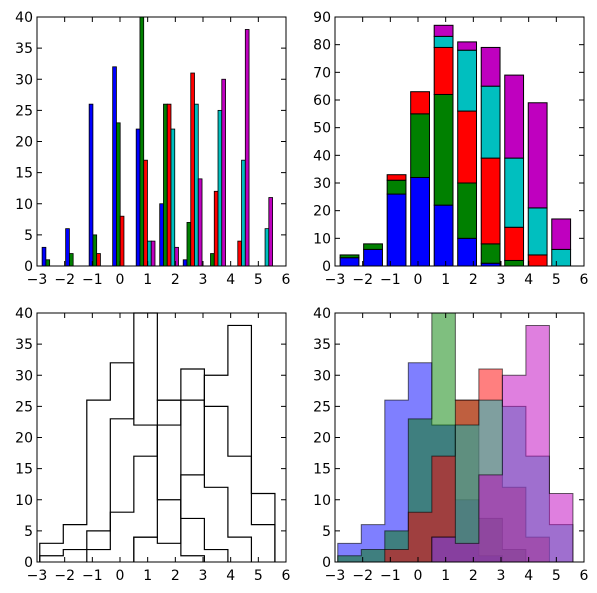 The image size is (597, 593). I want to click on step-series-line, so click(134, 437).